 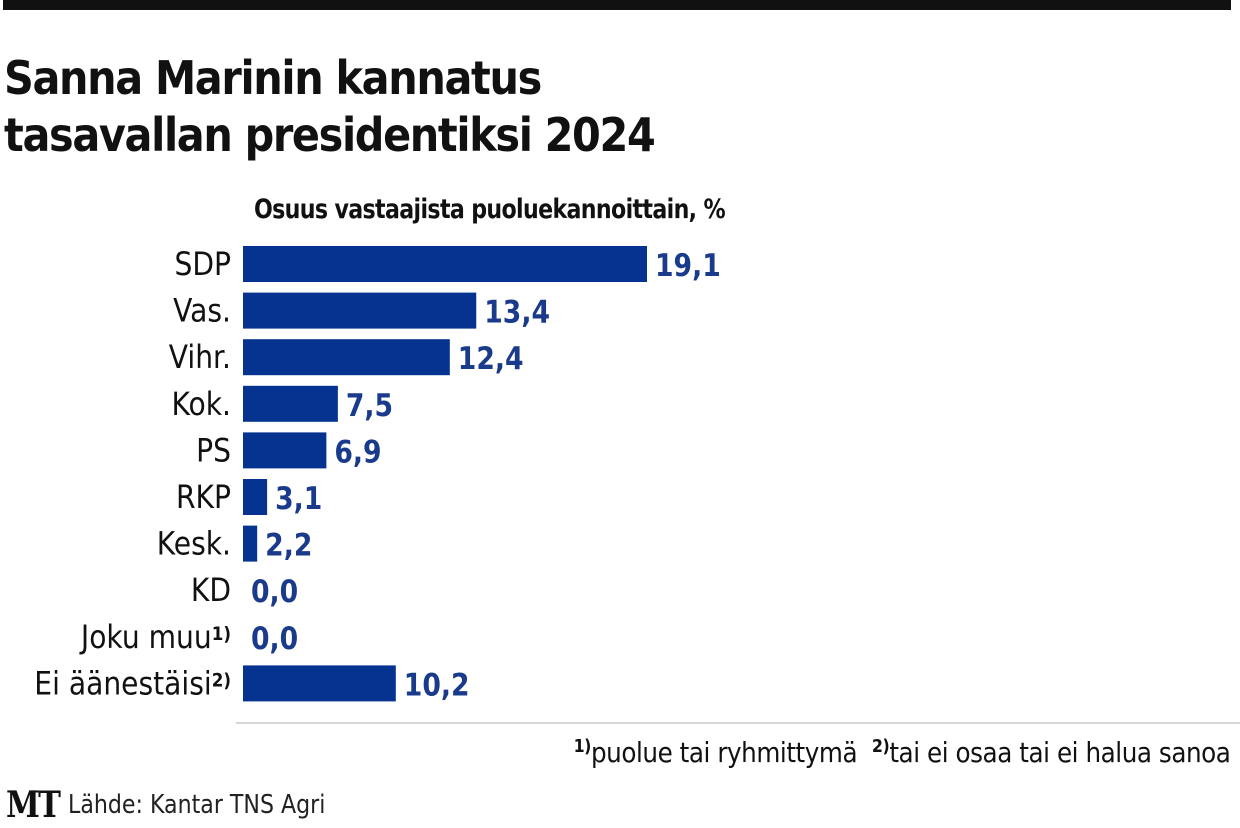 I want to click on category-label: PS, so click(x=213, y=451).